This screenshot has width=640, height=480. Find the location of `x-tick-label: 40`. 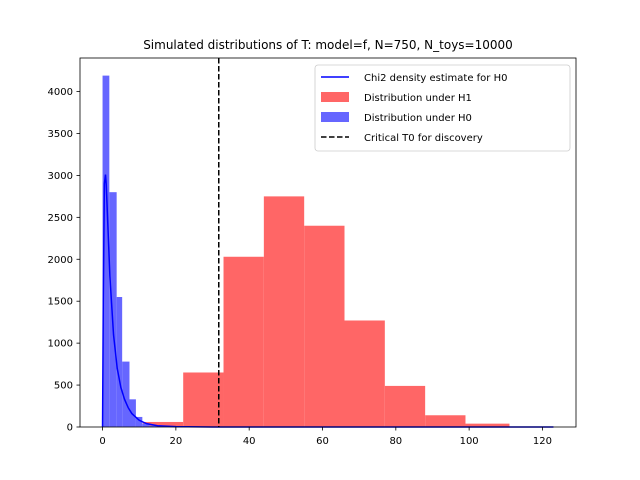

x-tick-label: 40 is located at coordinates (249, 441).